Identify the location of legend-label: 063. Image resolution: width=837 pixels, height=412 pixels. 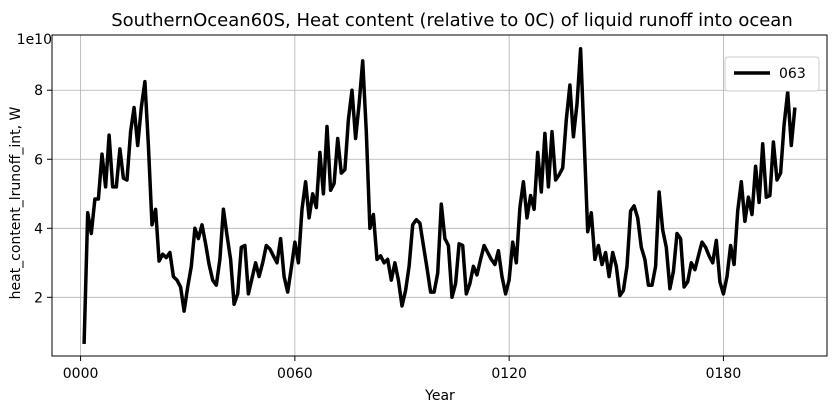
(792, 74).